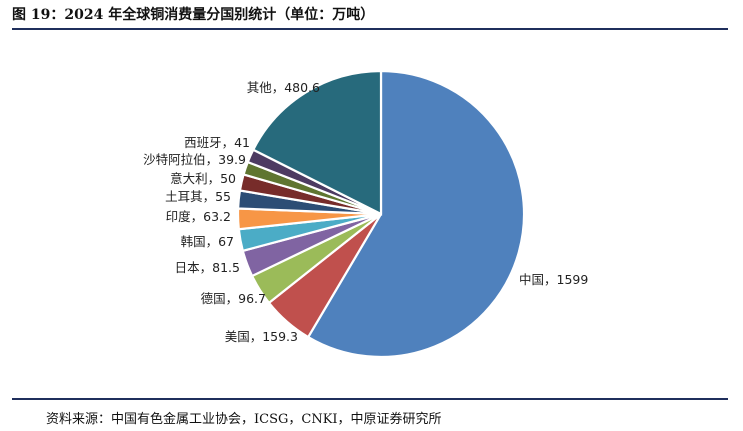 Image resolution: width=743 pixels, height=431 pixels. I want to click on pie-slice-其他, so click(317, 142).